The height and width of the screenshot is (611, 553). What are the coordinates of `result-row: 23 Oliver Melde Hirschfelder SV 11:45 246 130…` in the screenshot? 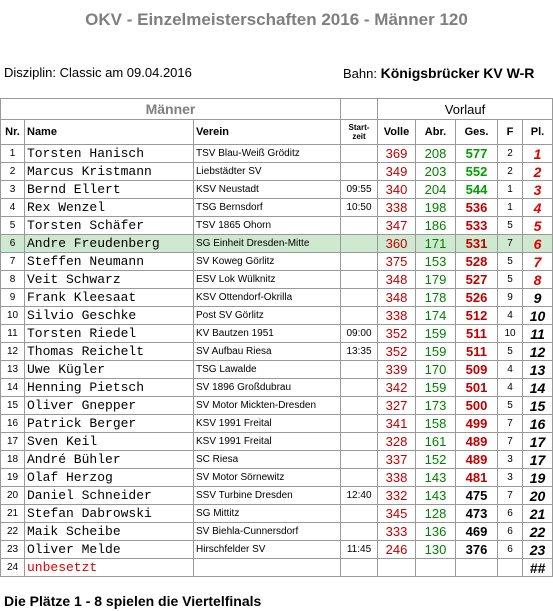 It's located at (276, 549).